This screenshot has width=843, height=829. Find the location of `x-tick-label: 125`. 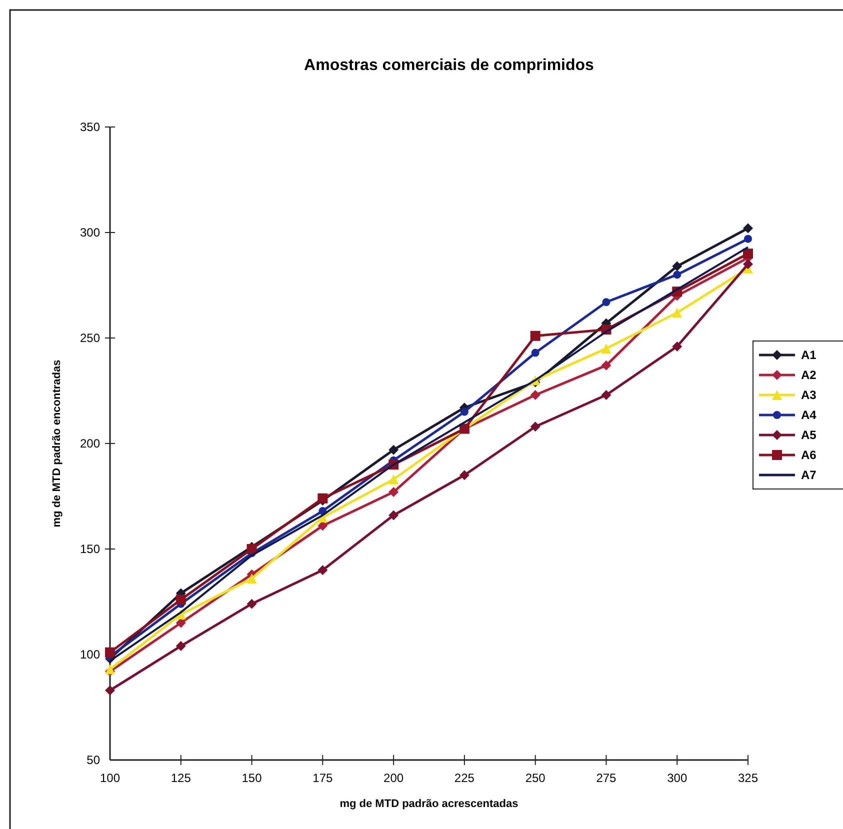

x-tick-label: 125 is located at coordinates (181, 778).